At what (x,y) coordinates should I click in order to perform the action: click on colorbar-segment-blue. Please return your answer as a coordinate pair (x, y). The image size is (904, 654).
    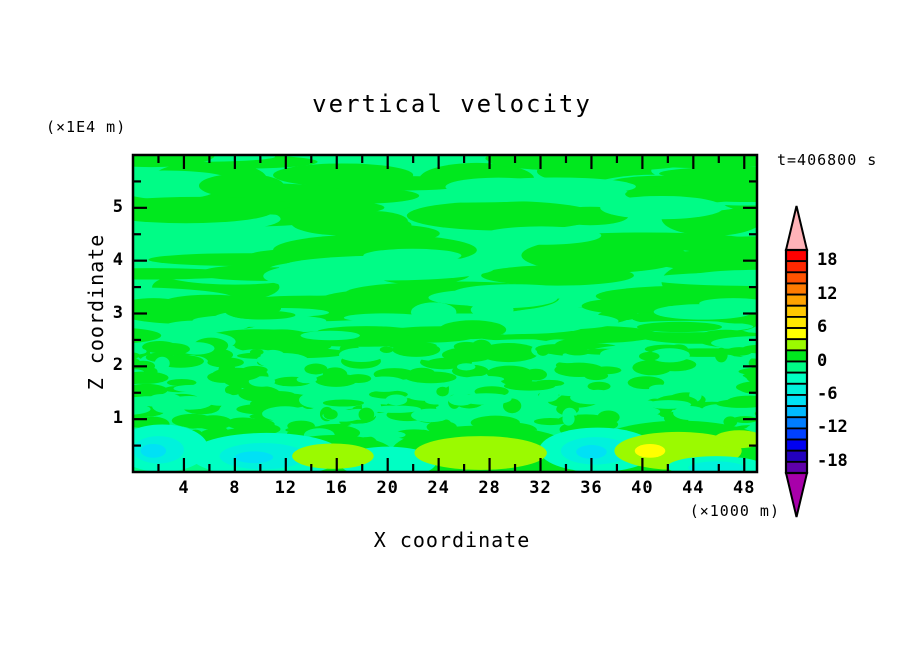
    Looking at the image, I should click on (796, 434).